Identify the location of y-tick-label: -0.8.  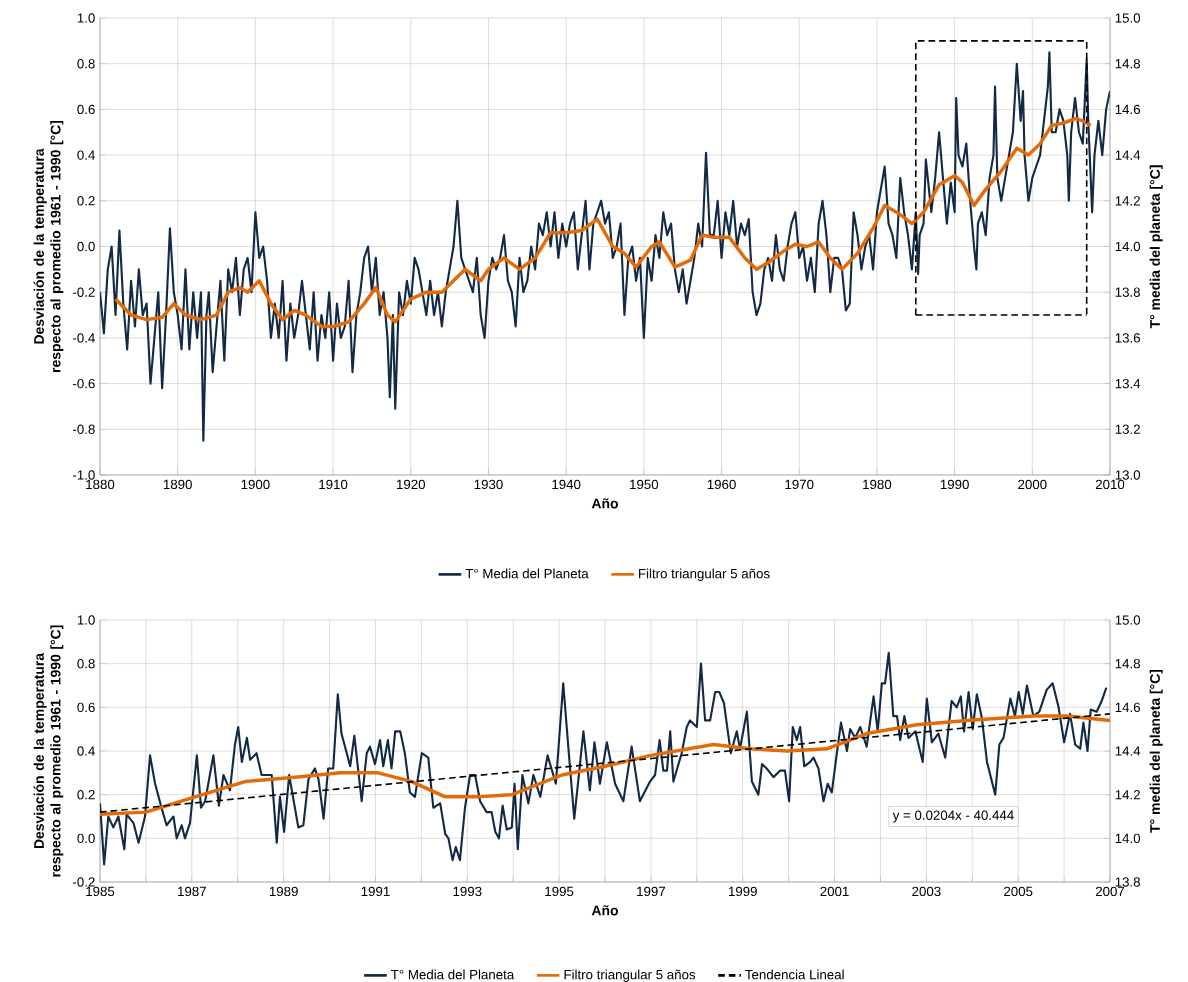
(84, 429).